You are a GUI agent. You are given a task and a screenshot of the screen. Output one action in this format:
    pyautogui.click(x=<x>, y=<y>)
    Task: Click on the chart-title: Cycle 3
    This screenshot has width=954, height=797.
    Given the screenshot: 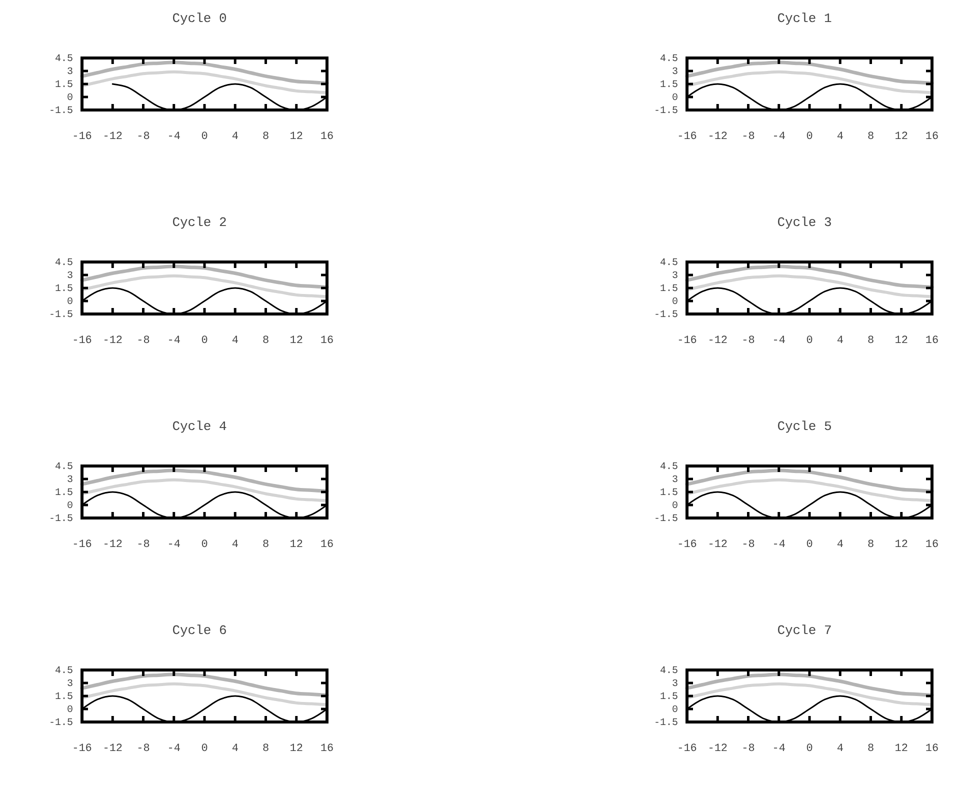 What is the action you would take?
    pyautogui.click(x=804, y=222)
    